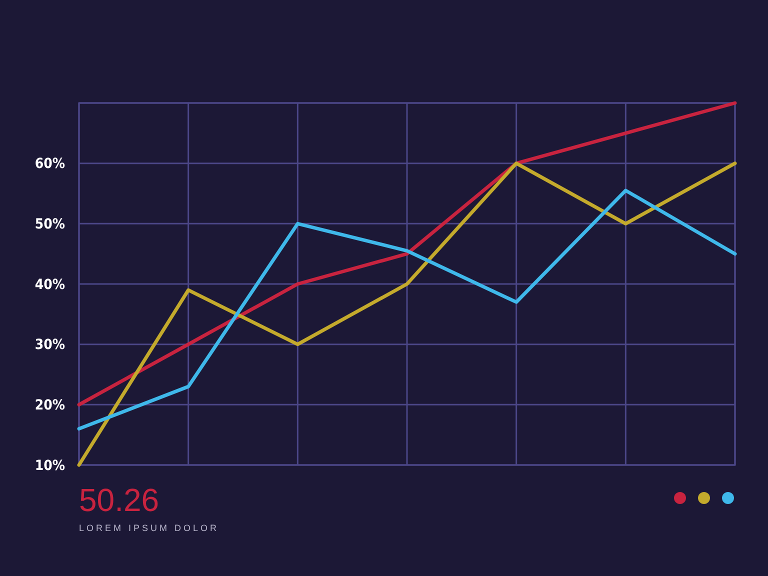  What do you see at coordinates (50, 406) in the screenshot?
I see `y-tick-label: 20%` at bounding box center [50, 406].